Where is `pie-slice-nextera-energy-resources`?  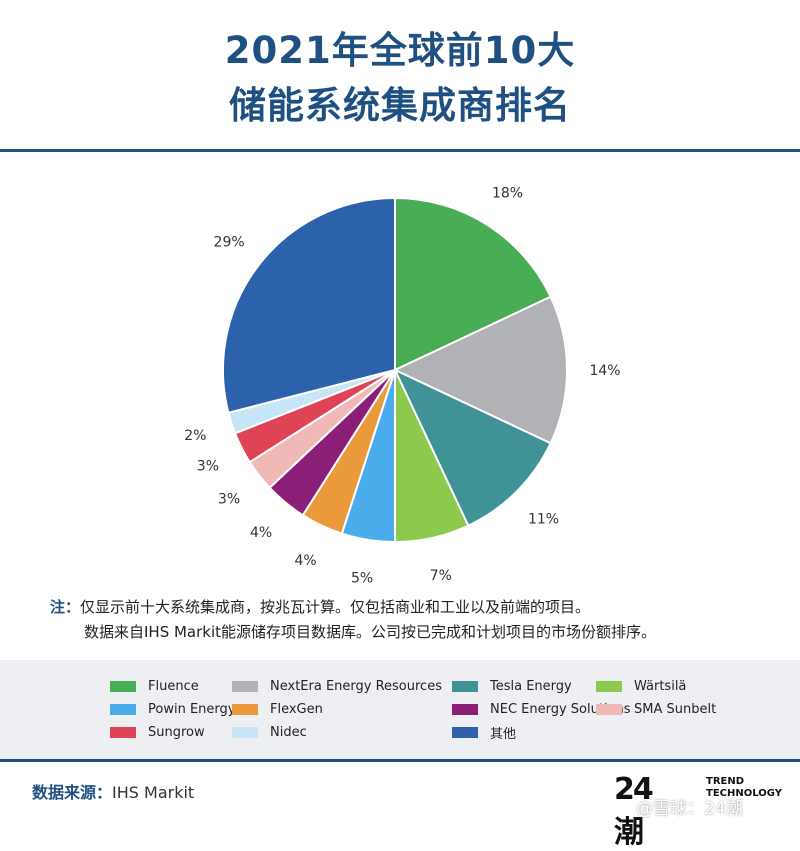
pie-slice-nextera-energy-resources is located at coordinates (480, 370).